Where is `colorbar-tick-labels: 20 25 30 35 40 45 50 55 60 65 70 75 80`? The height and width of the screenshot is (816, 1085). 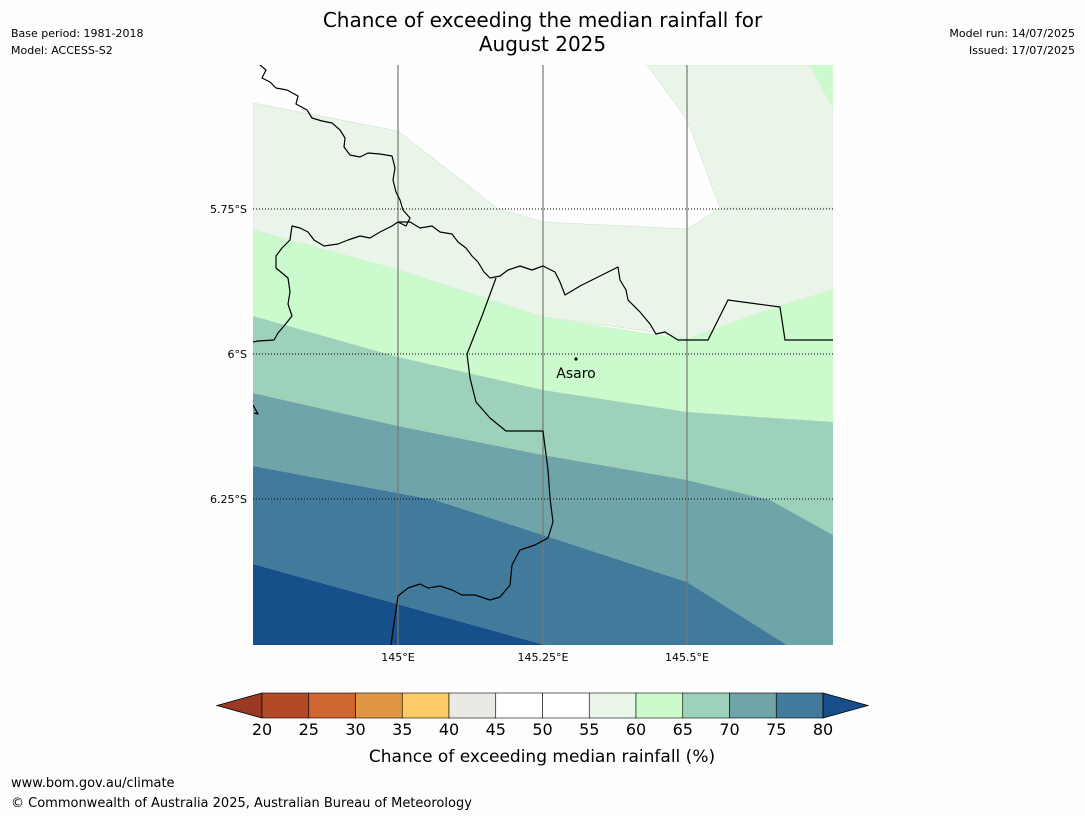 colorbar-tick-labels: 20 25 30 35 40 45 50 55 60 65 70 75 80 is located at coordinates (542, 729).